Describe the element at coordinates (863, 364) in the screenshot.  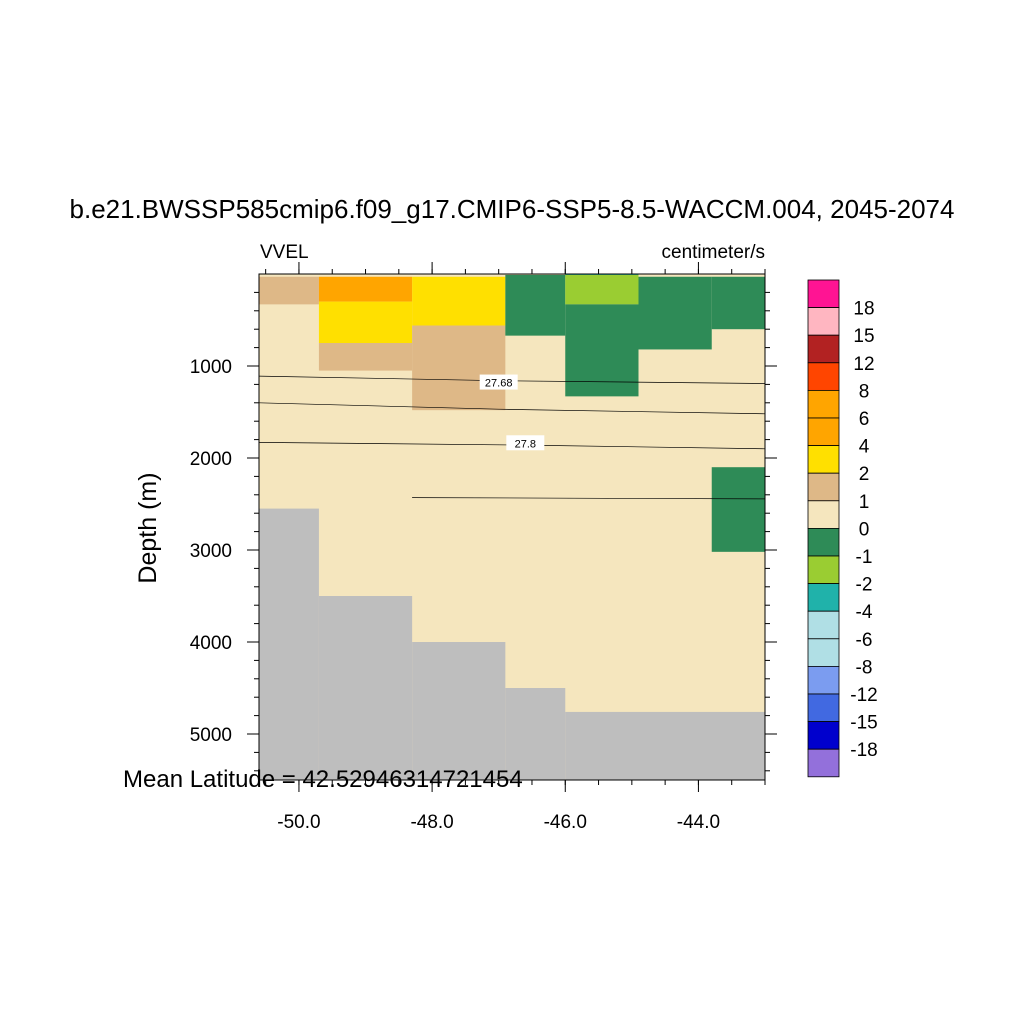
I see `colorbar-label-2: 12` at that location.